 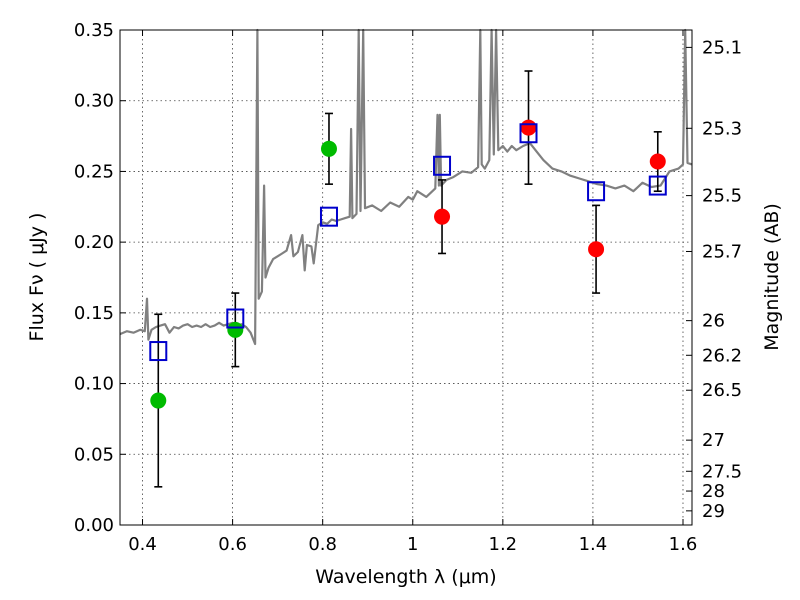 I want to click on y-tick-label: 0.00, so click(x=94, y=525).